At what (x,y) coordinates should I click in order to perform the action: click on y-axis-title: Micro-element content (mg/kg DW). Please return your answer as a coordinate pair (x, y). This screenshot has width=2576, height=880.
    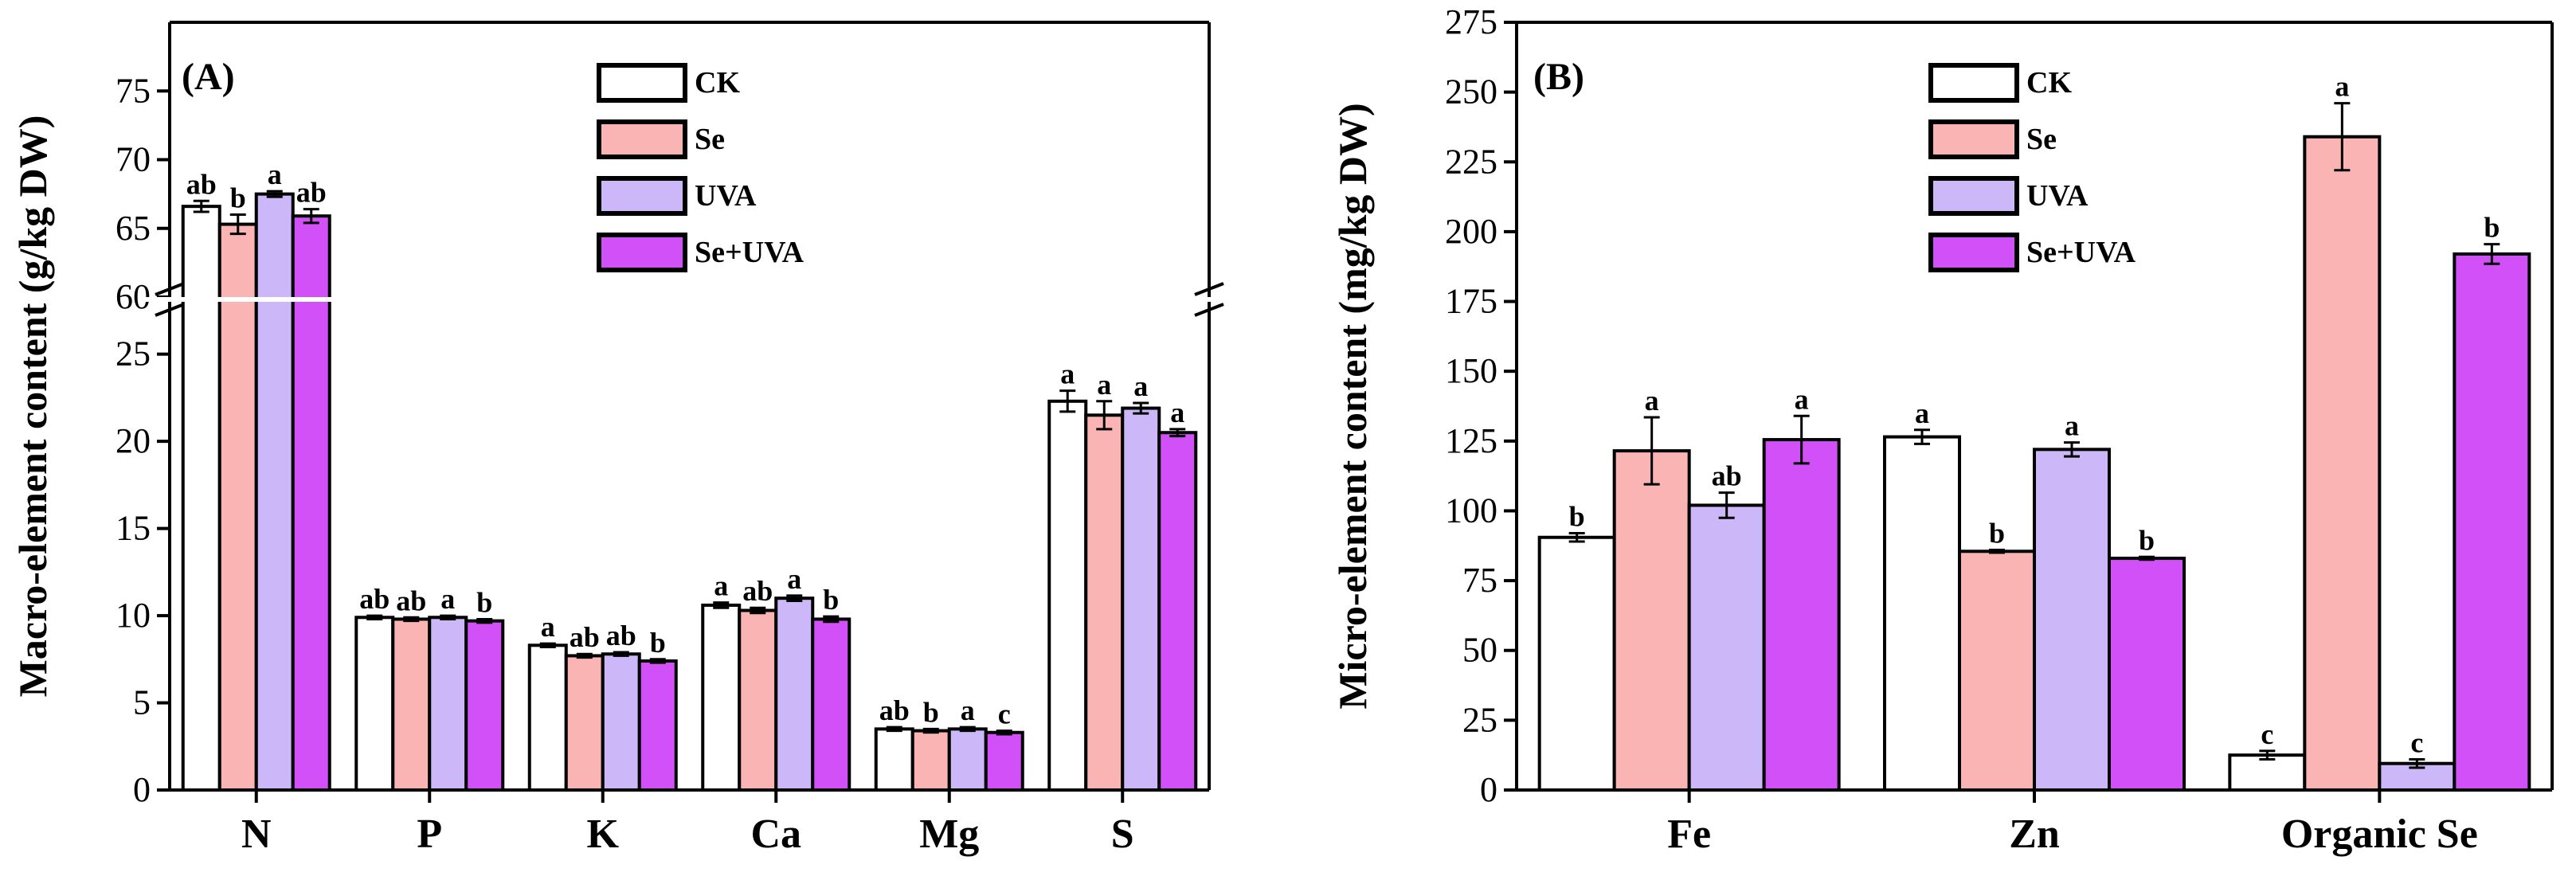
    Looking at the image, I should click on (1352, 406).